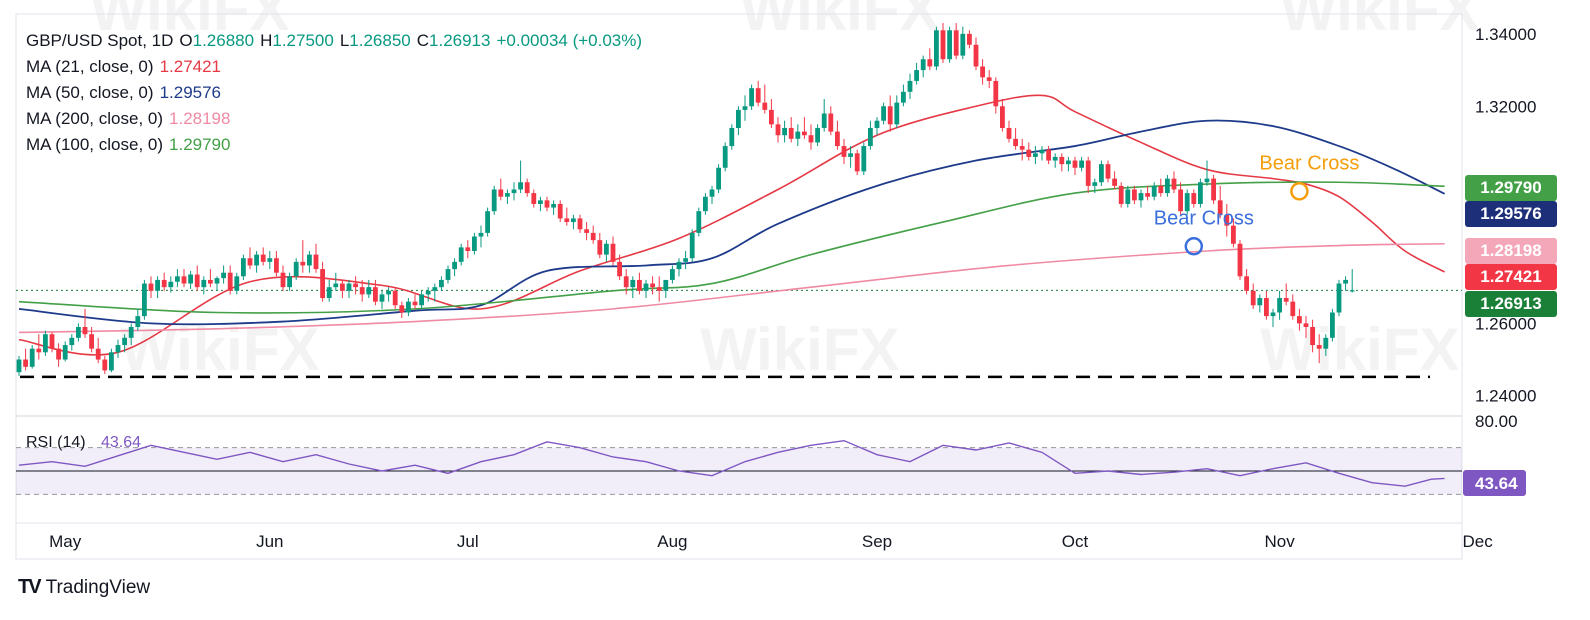 This screenshot has height=620, width=1590. What do you see at coordinates (90, 66) in the screenshot?
I see `legend-label: MA (21, close, 0)` at bounding box center [90, 66].